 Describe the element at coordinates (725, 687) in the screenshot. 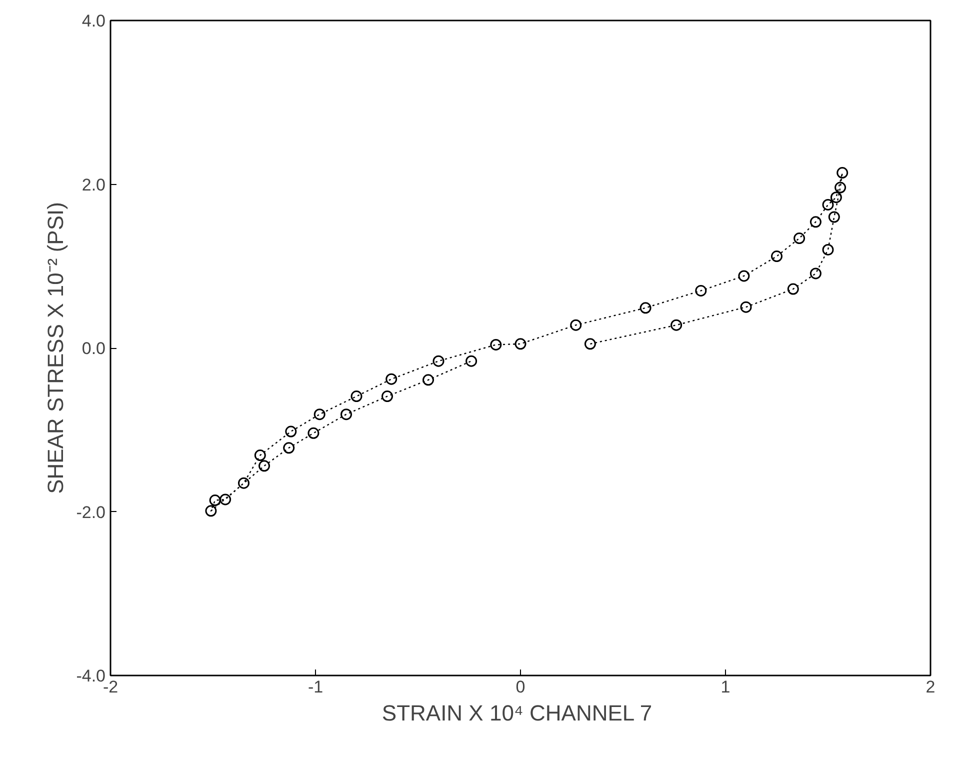

I see `x-tick-label: 1` at that location.